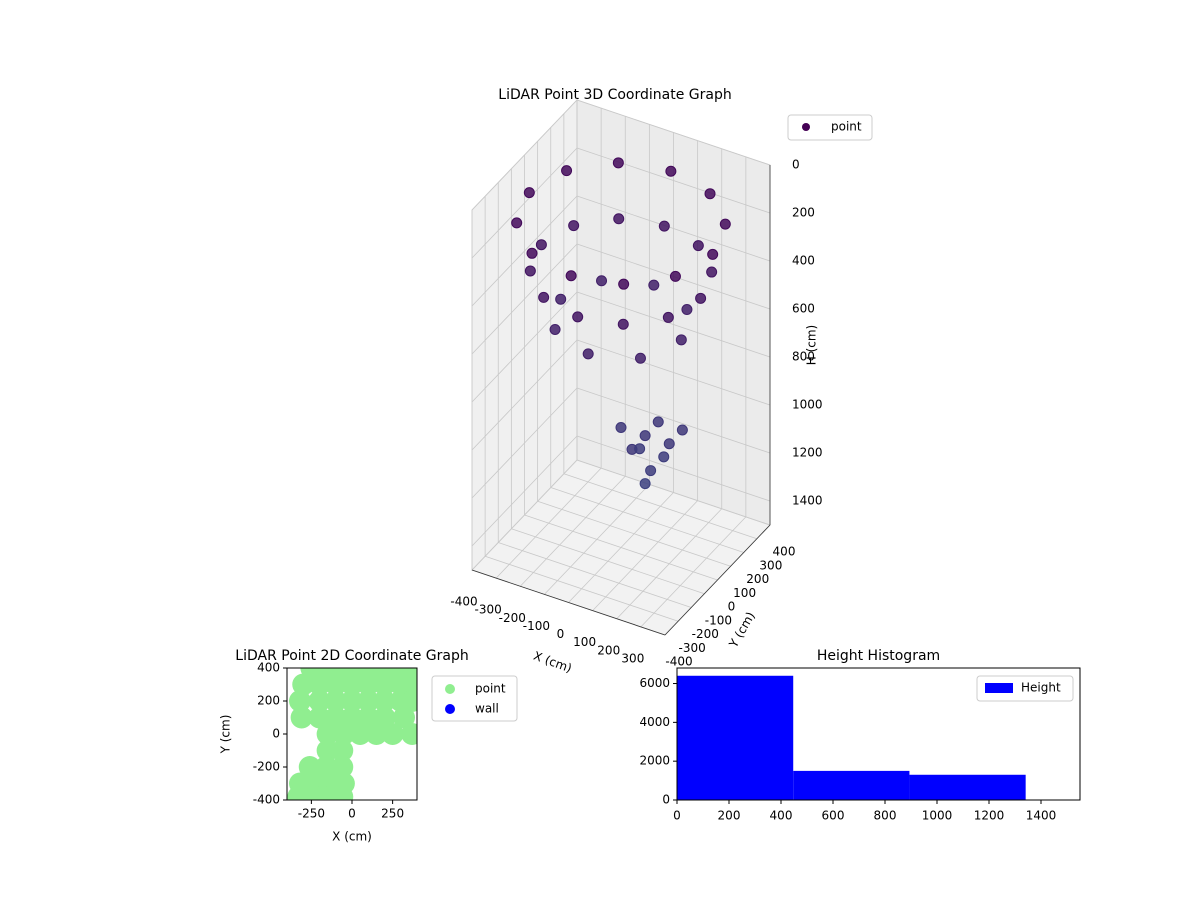 The image size is (1200, 900). I want to click on x-tick-label: -100, so click(536, 626).